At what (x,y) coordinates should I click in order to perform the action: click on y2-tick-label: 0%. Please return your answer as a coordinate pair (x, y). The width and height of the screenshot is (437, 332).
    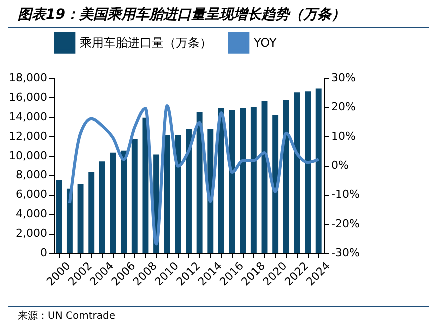
    Looking at the image, I should click on (340, 165).